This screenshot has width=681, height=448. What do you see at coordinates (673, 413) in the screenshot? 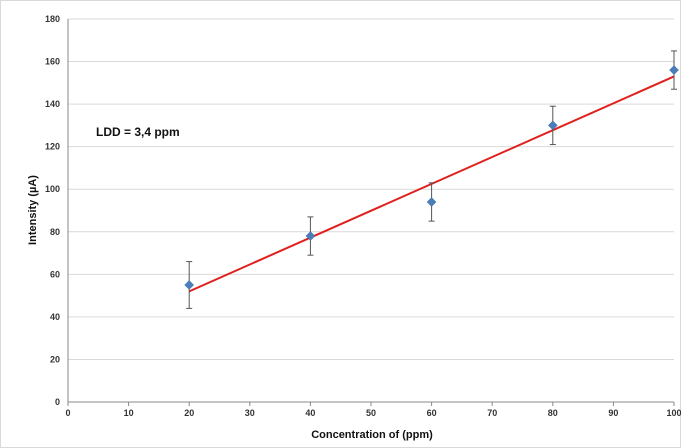
I see `x-tick-label: 100` at bounding box center [673, 413].